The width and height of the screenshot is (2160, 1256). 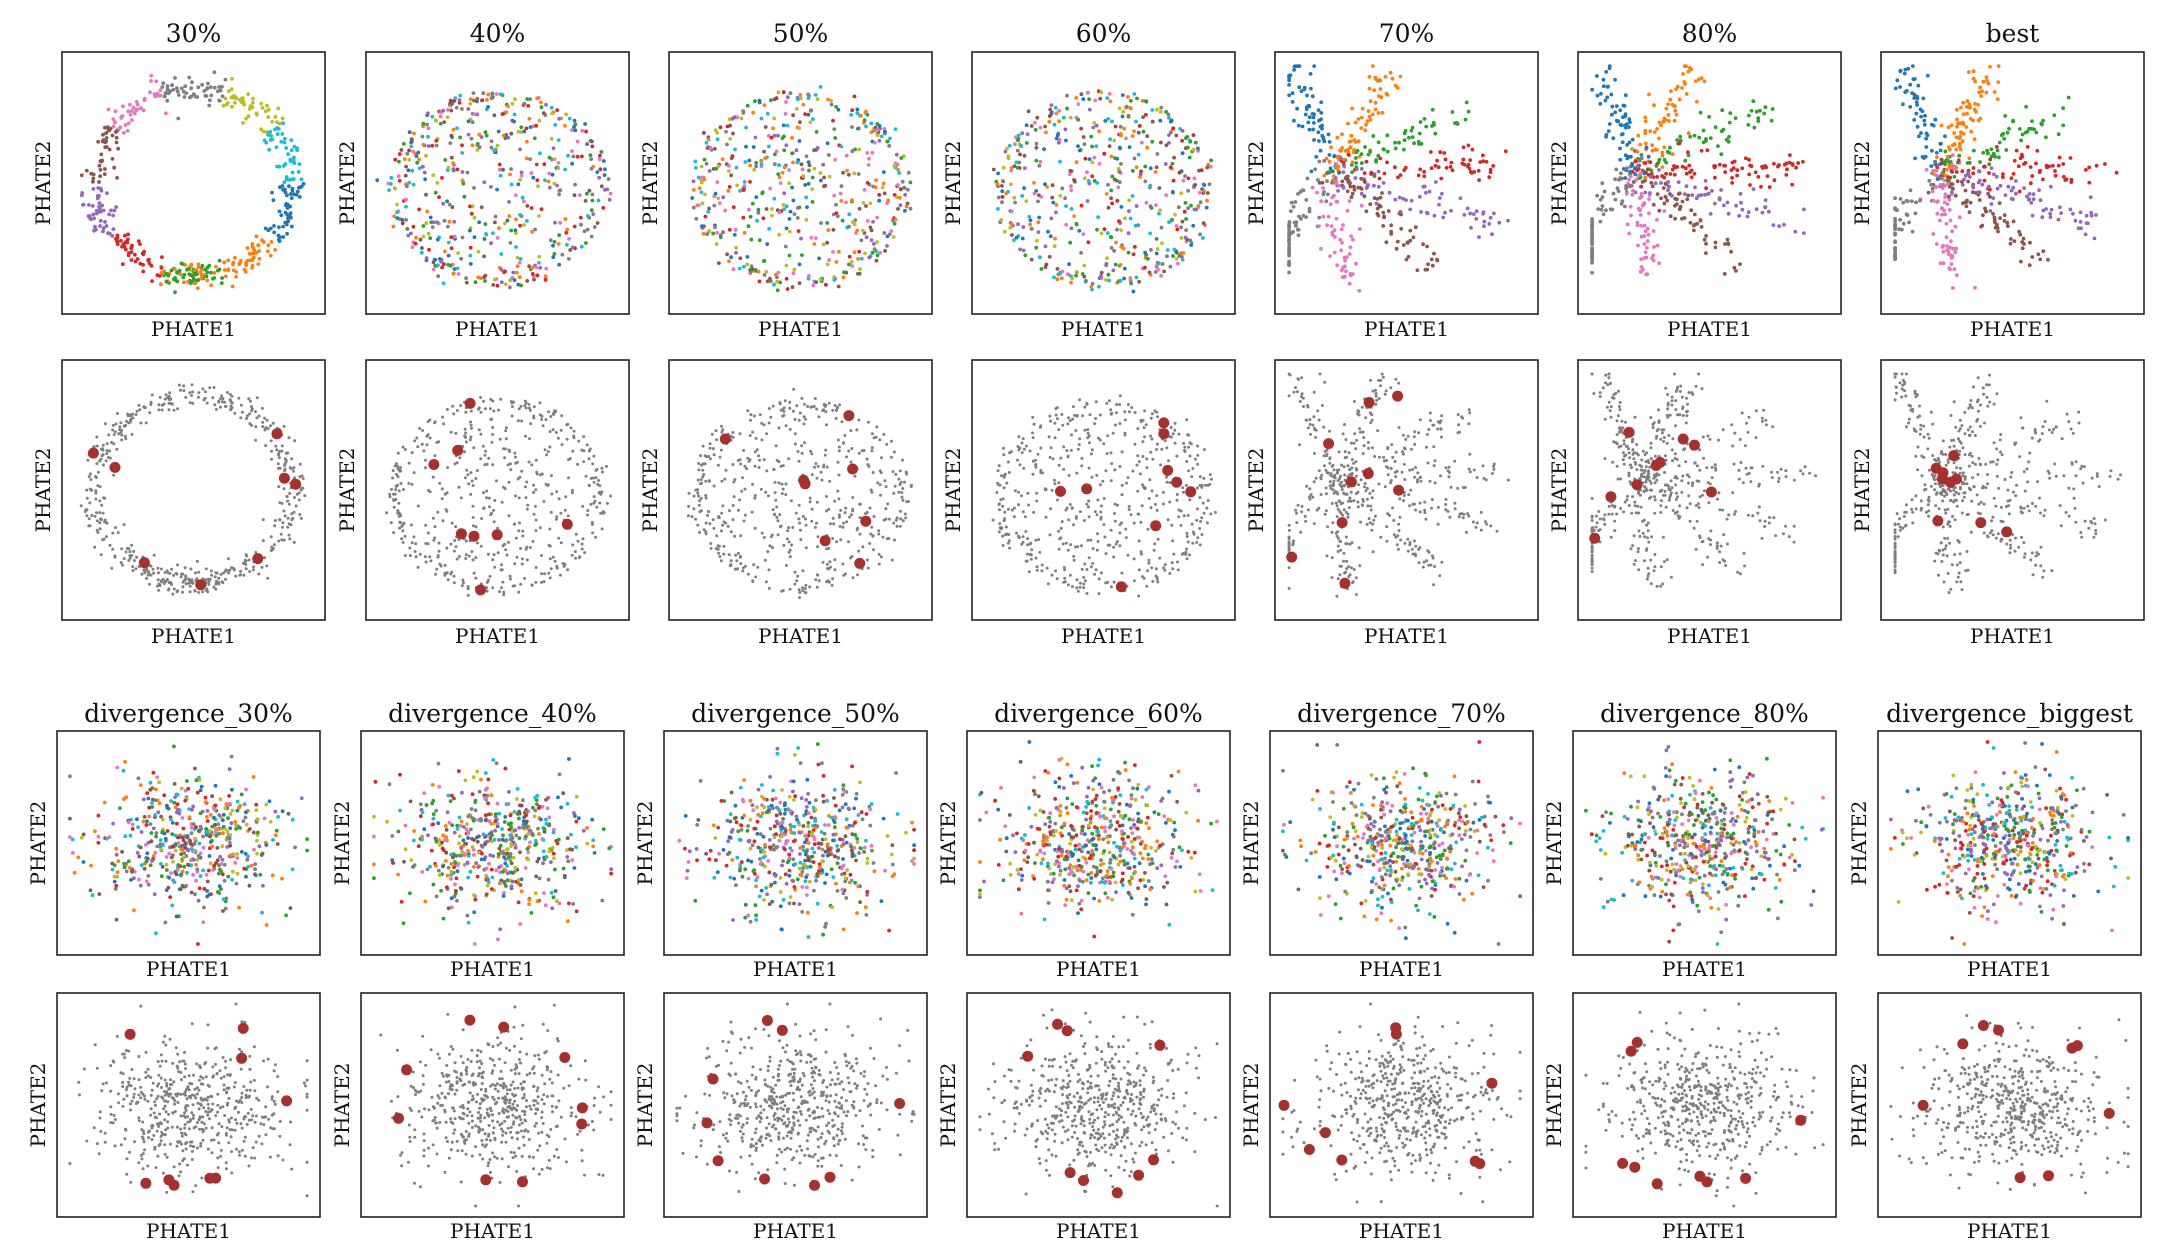 I want to click on axes-frame, so click(x=193, y=183).